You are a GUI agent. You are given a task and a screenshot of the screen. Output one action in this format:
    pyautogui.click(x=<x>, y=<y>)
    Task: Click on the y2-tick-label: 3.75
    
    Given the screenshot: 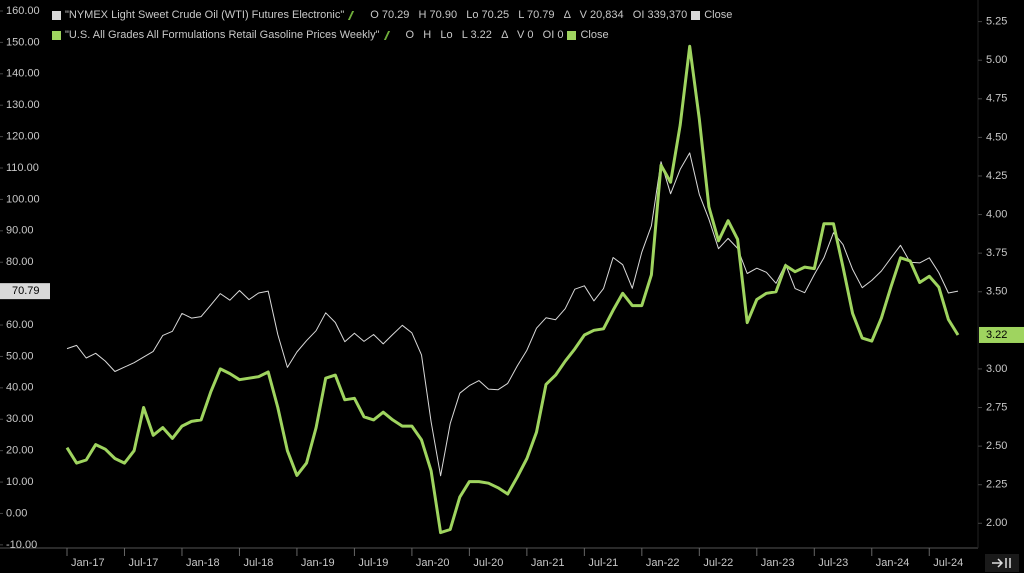 What is the action you would take?
    pyautogui.click(x=996, y=253)
    